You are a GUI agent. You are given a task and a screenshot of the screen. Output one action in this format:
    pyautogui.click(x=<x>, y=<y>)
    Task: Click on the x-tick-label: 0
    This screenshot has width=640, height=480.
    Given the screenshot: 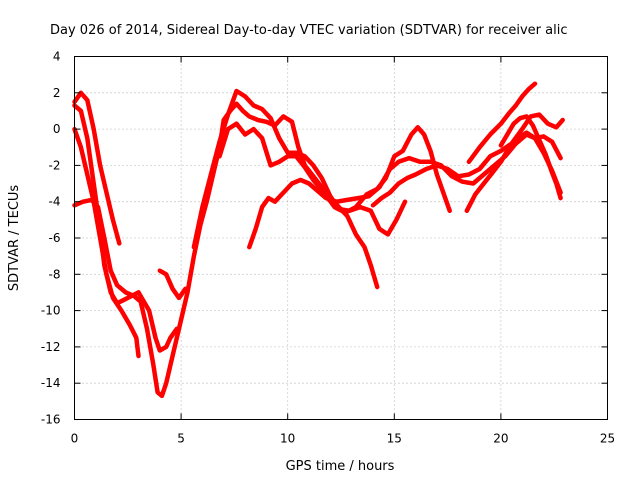 What is the action you would take?
    pyautogui.click(x=75, y=439)
    